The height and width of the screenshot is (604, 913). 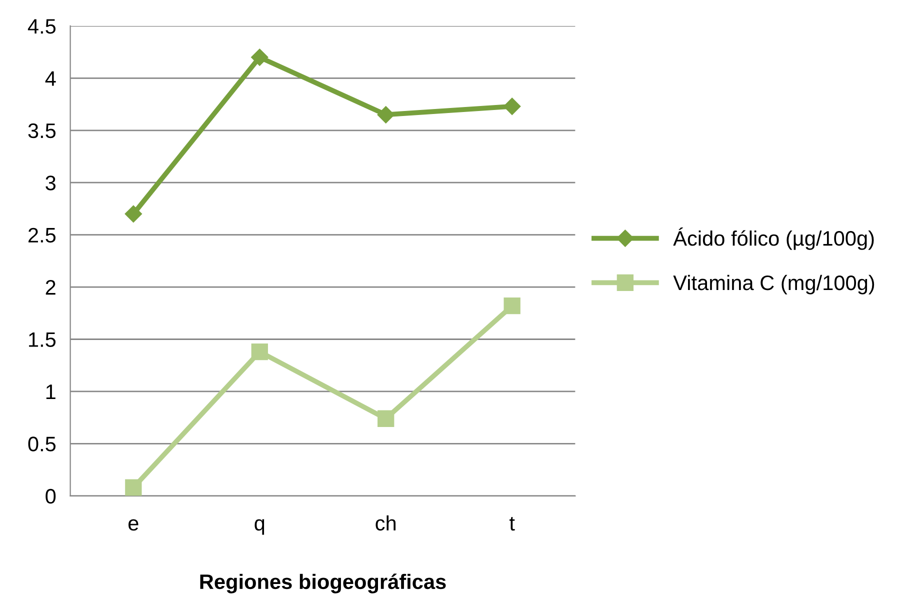 What do you see at coordinates (51, 392) in the screenshot?
I see `y-tick-label: 1` at bounding box center [51, 392].